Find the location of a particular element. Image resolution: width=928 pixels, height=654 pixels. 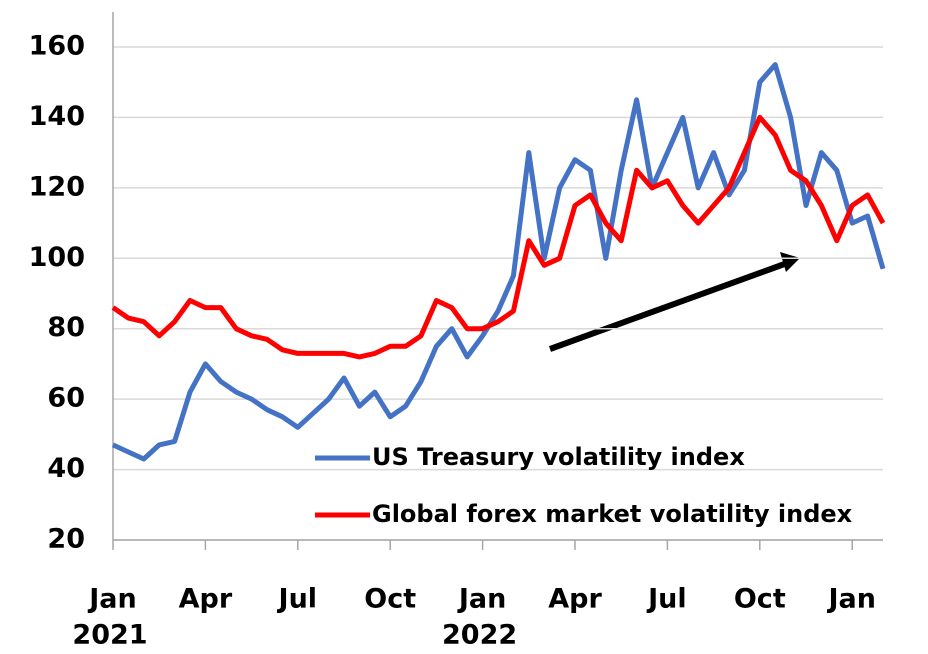

legend-label: US Treasury volatility index is located at coordinates (558, 457).